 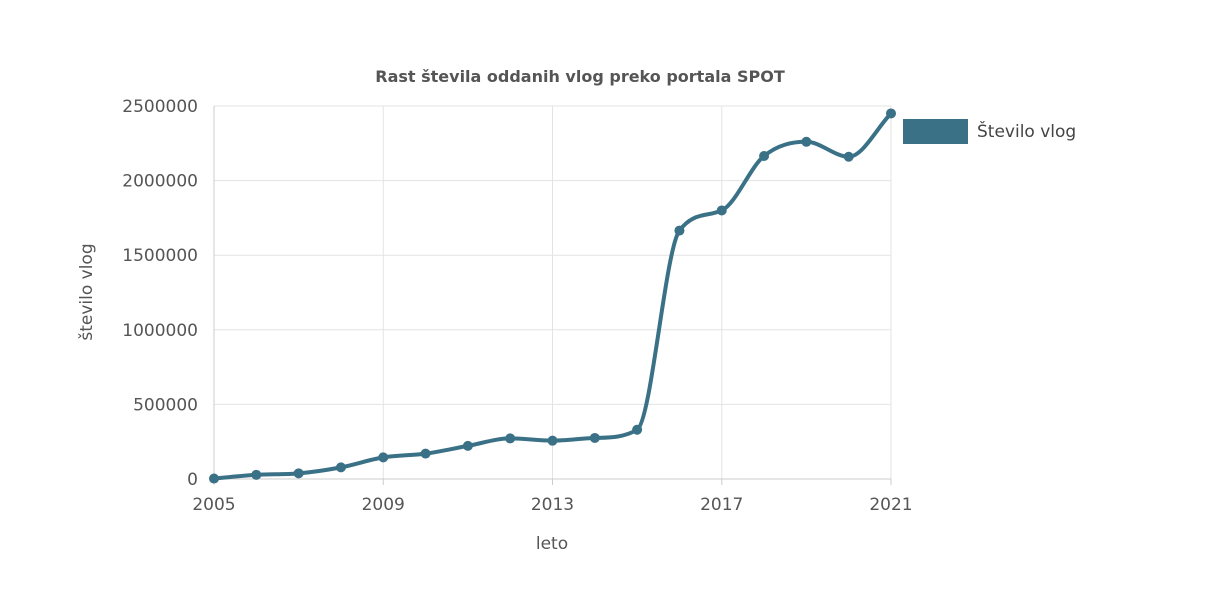 What do you see at coordinates (160, 256) in the screenshot?
I see `y-tick-label: 1500000` at bounding box center [160, 256].